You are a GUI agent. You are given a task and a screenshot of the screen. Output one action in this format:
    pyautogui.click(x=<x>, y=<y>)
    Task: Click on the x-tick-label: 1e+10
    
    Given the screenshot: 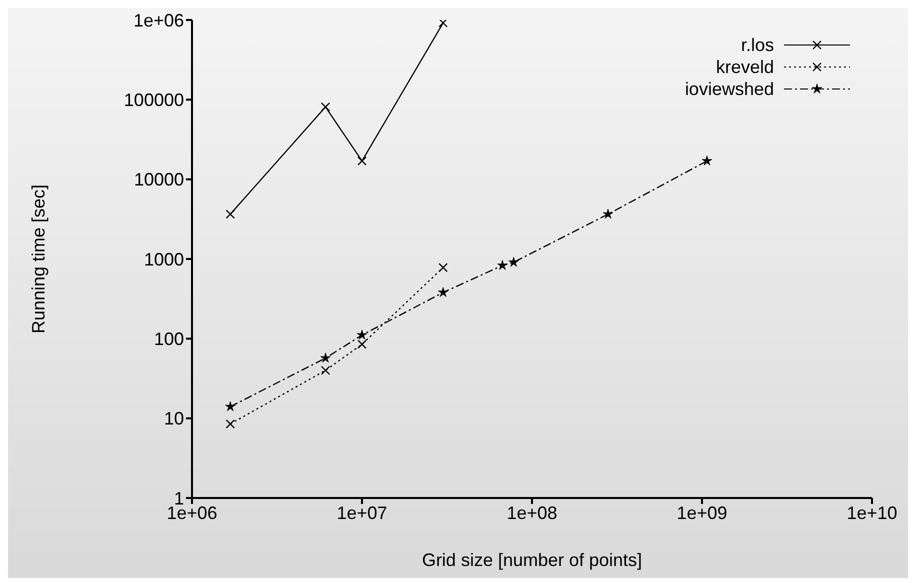 What is the action you would take?
    pyautogui.click(x=872, y=512)
    